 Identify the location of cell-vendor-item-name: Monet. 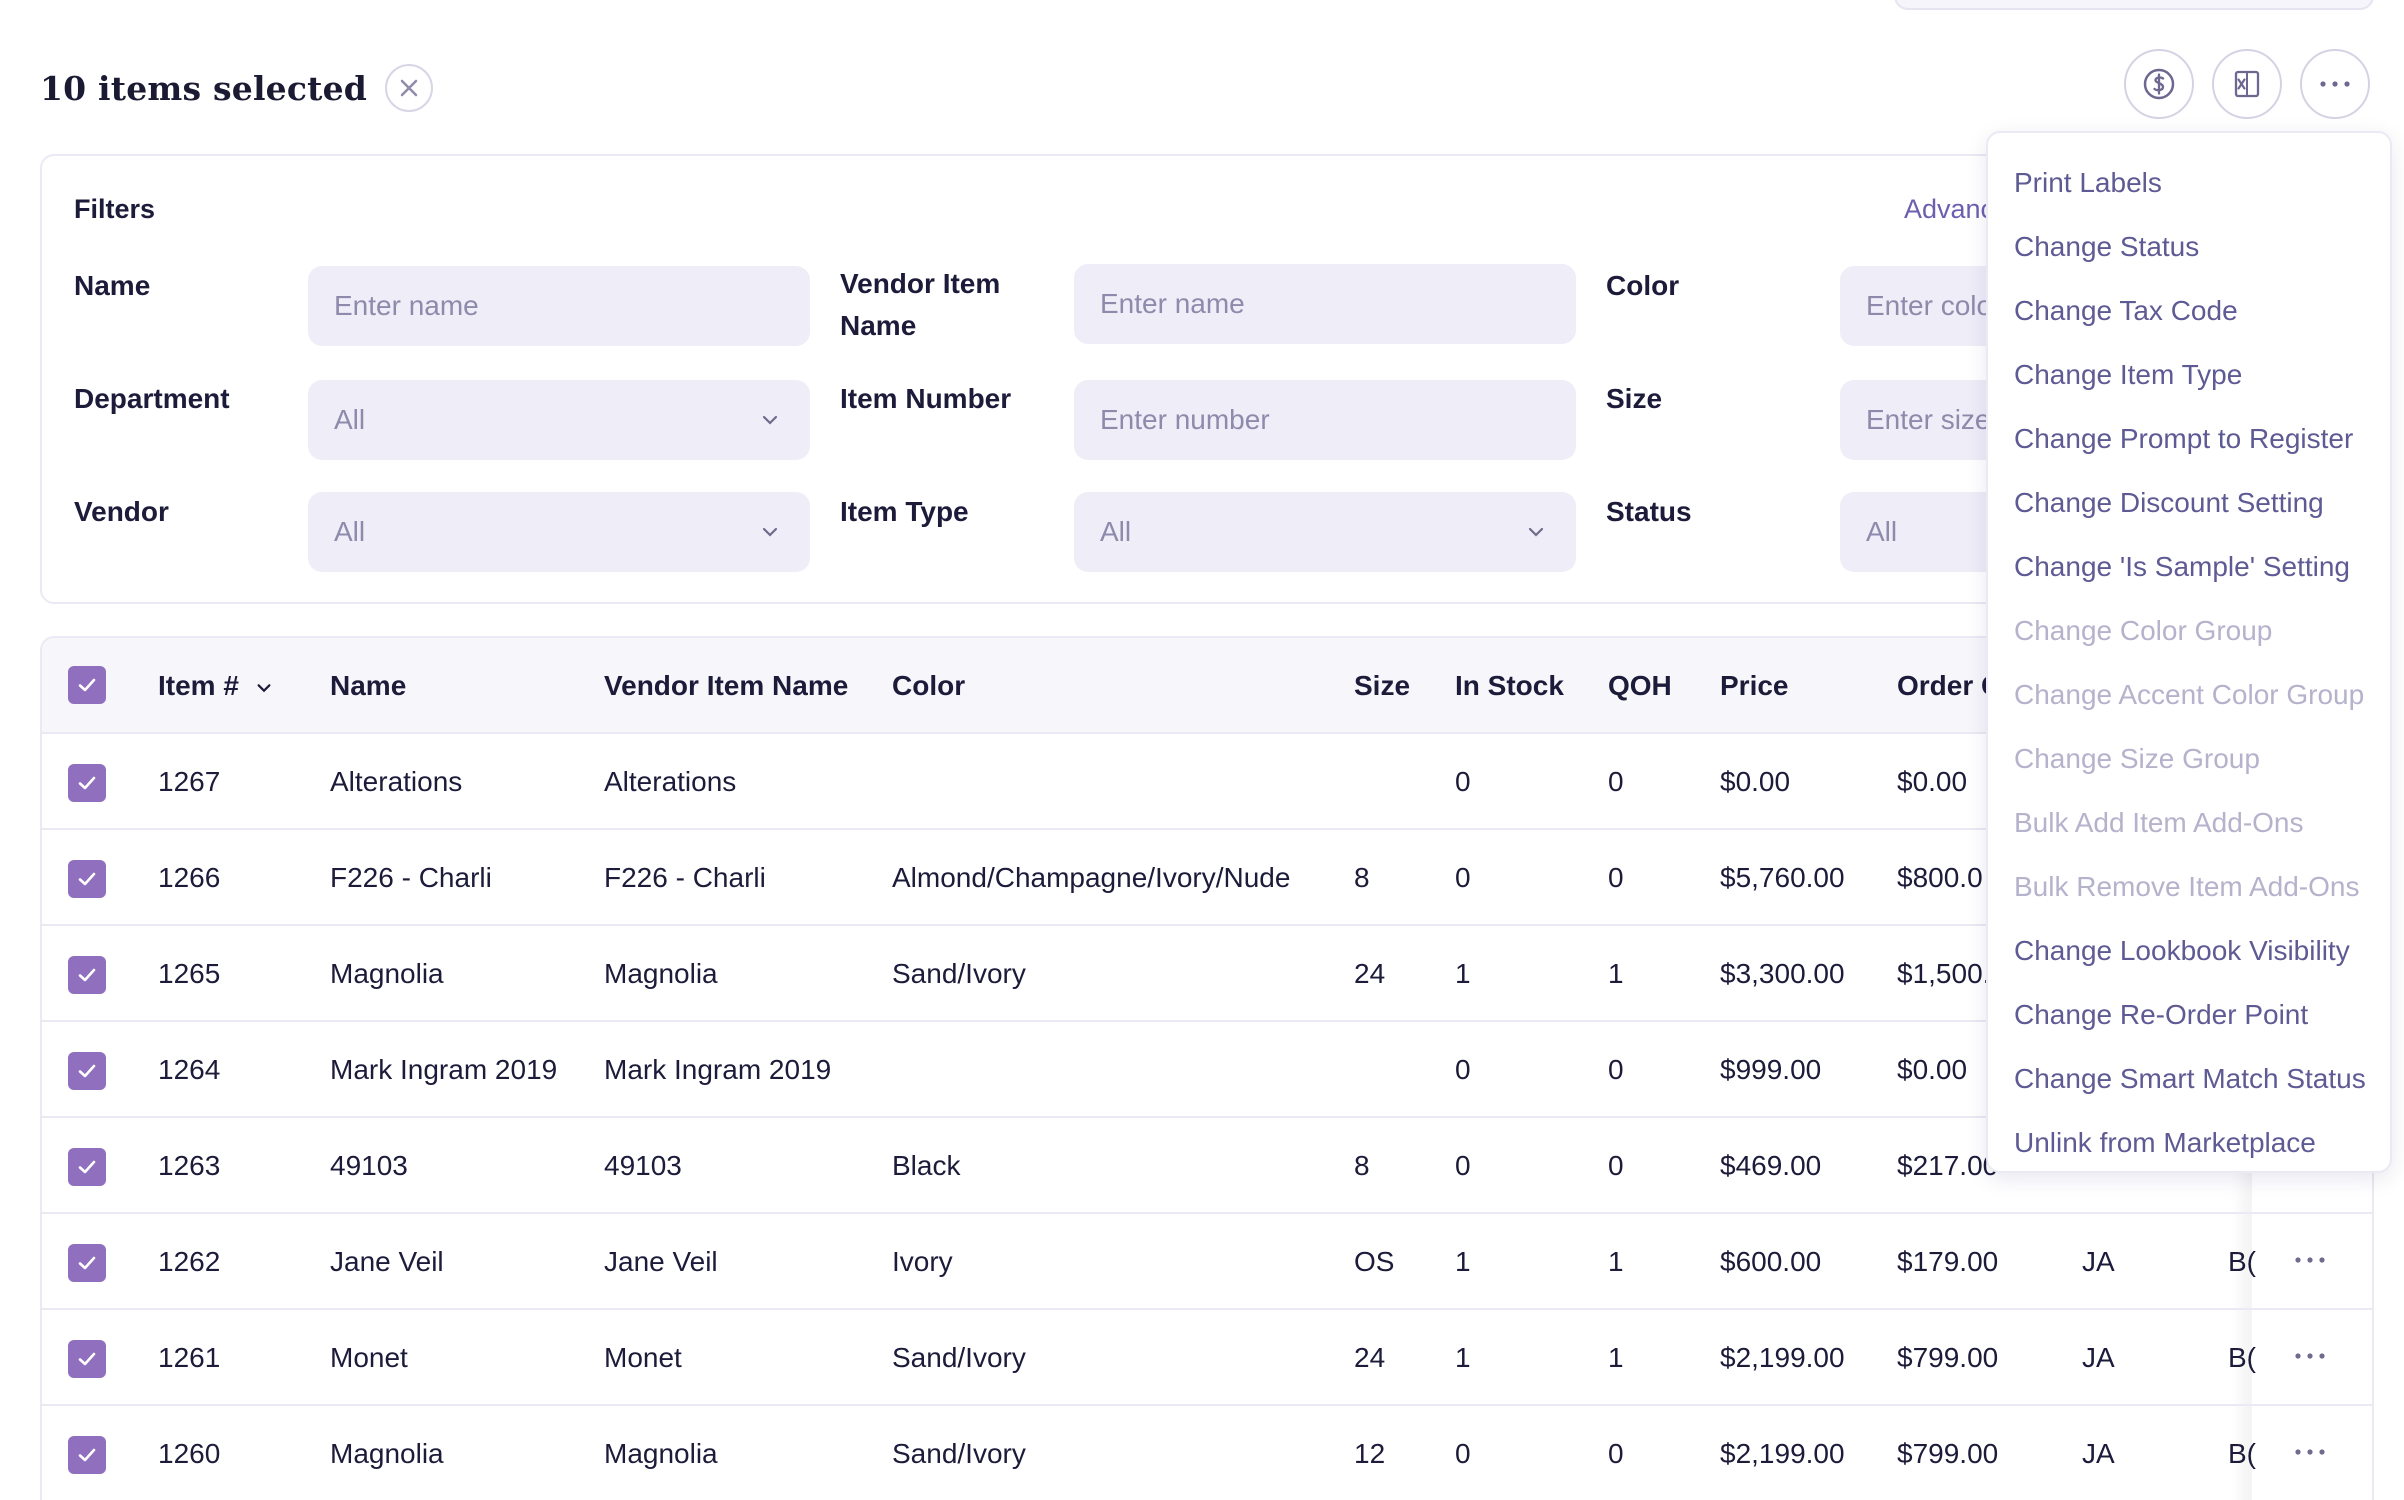
(643, 1357).